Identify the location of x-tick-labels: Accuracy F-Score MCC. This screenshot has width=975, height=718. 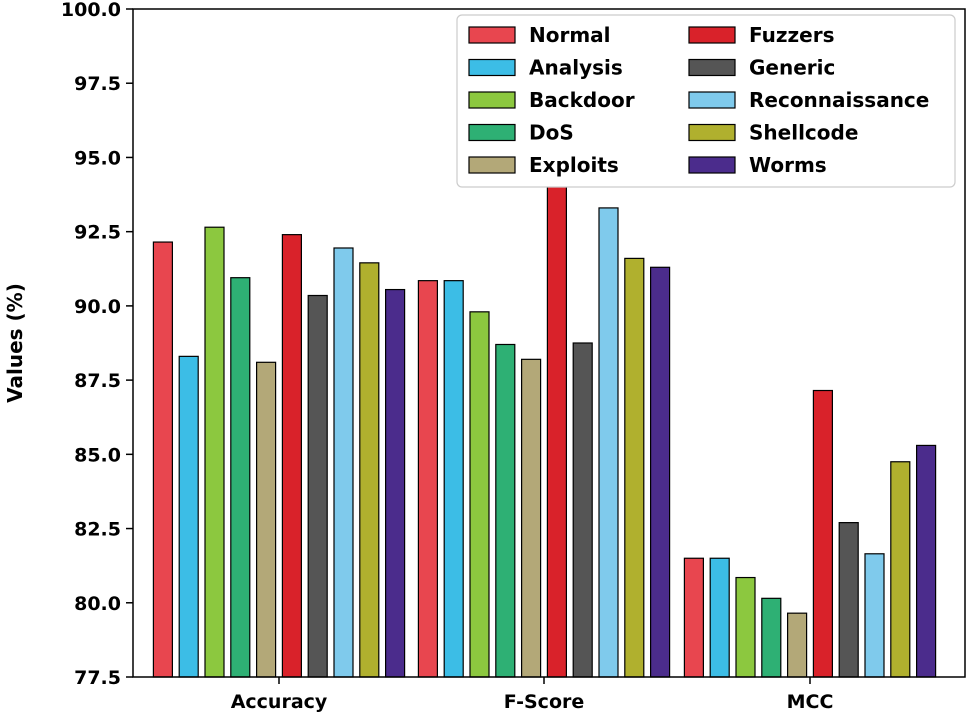
(532, 695).